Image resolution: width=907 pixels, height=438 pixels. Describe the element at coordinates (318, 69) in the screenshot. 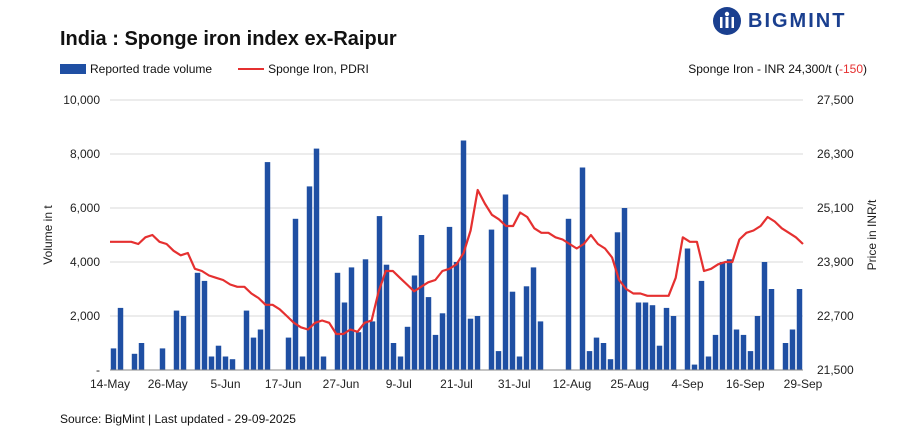

I see `legend-label-price: Sponge Iron, PDRI` at that location.